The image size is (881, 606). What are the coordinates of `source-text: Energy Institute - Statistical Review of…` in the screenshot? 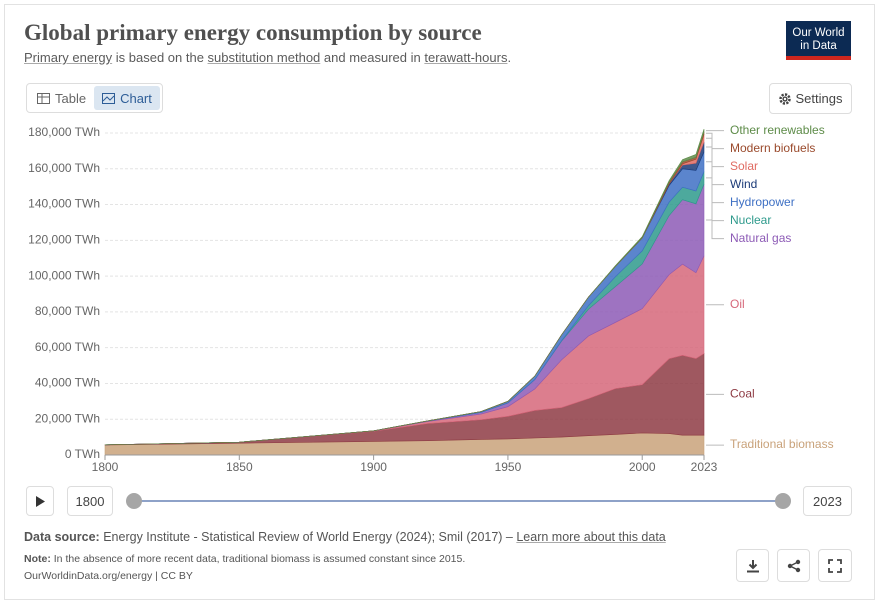 It's located at (310, 537).